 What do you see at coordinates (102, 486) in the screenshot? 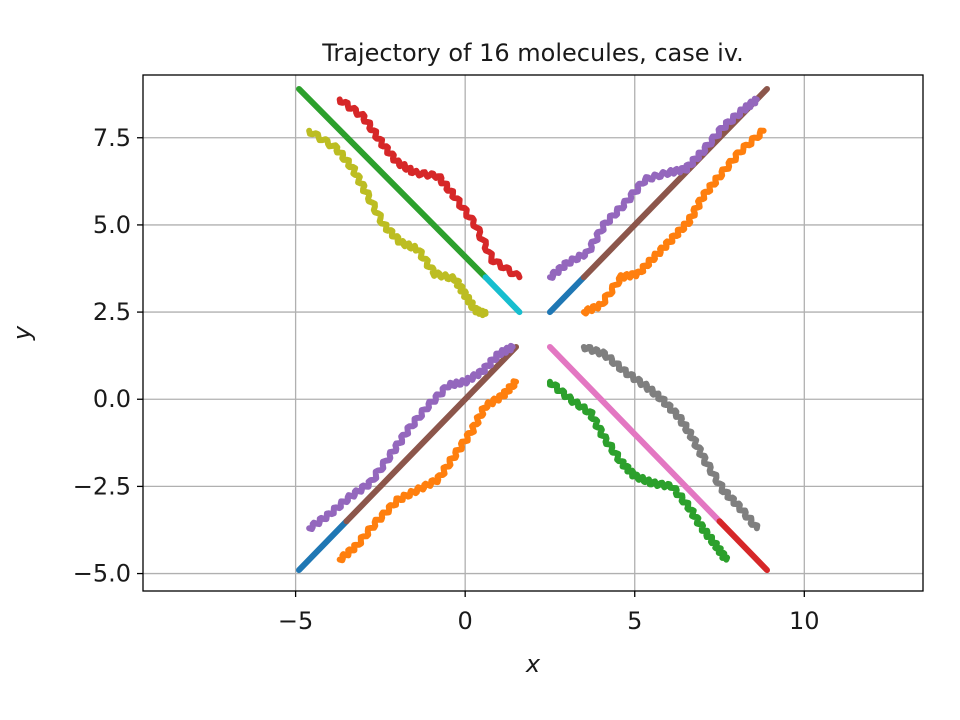
I see `y-tick-label: −2.5` at bounding box center [102, 486].